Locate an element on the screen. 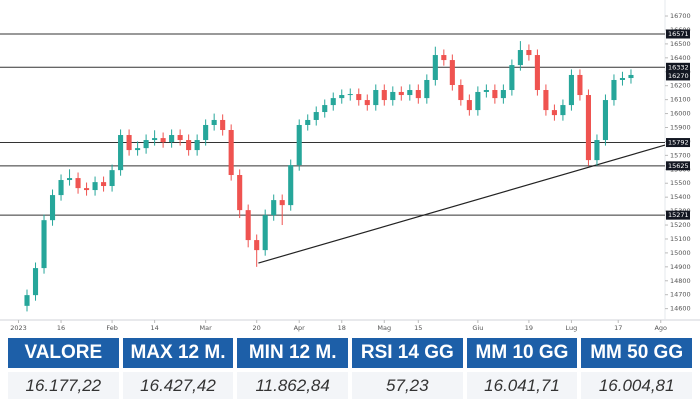 The height and width of the screenshot is (400, 700). table-header: MM 10 GG is located at coordinates (522, 353).